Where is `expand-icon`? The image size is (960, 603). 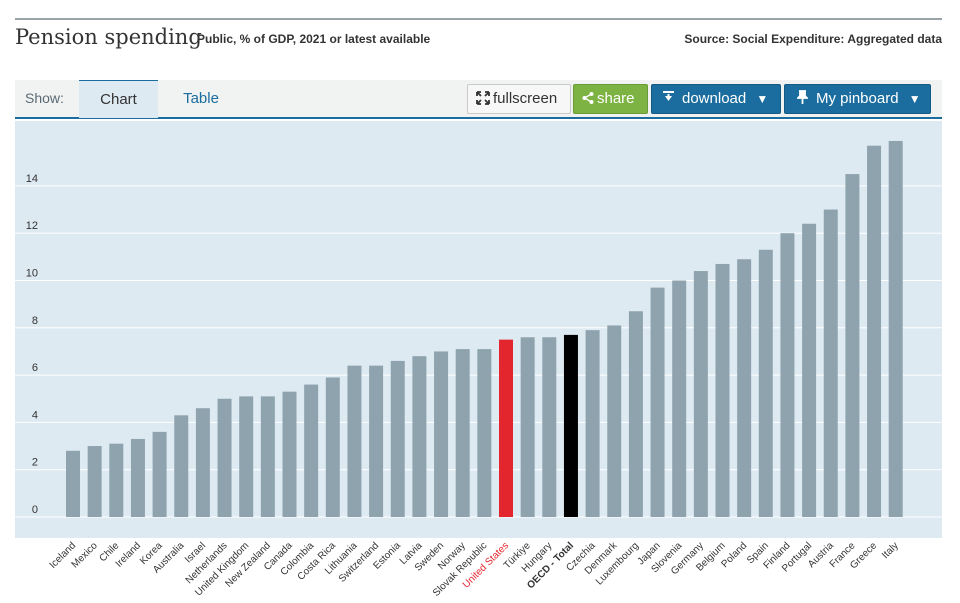
expand-icon is located at coordinates (483, 99).